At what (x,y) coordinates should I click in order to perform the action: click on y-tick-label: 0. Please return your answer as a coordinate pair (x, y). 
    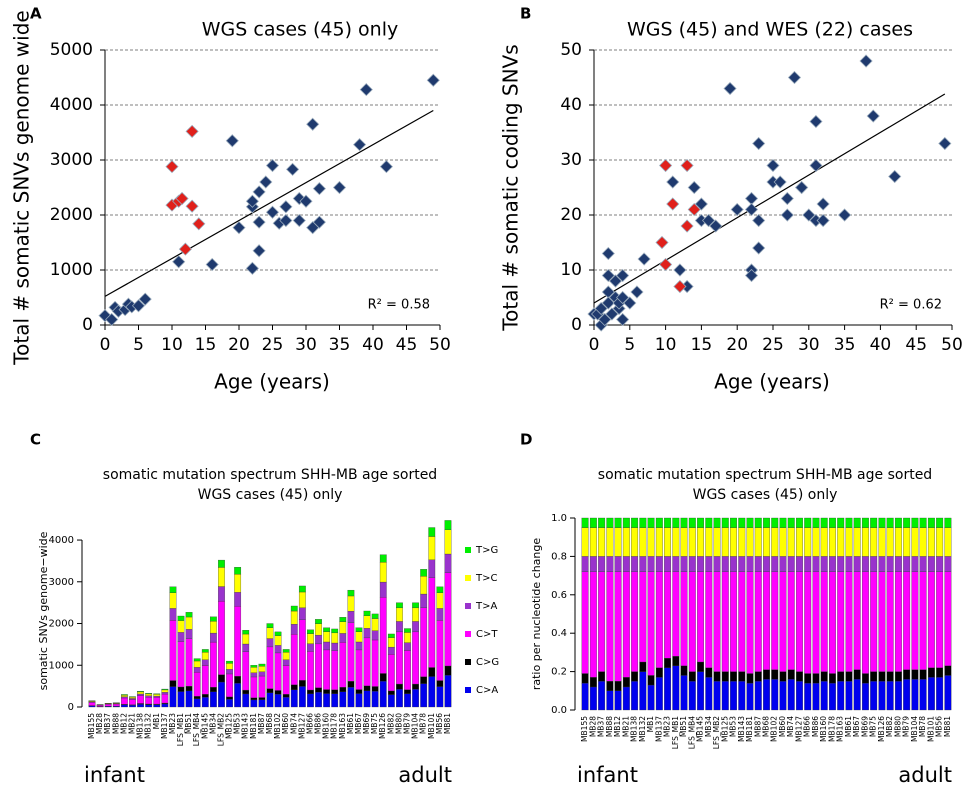
    Looking at the image, I should click on (87, 325).